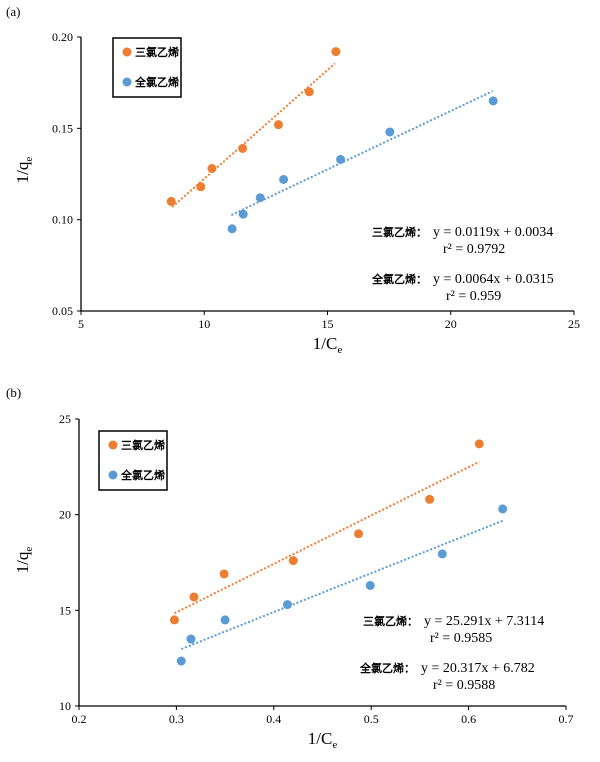  Describe the element at coordinates (176, 719) in the screenshot. I see `x-tick-label: 0.3` at that location.